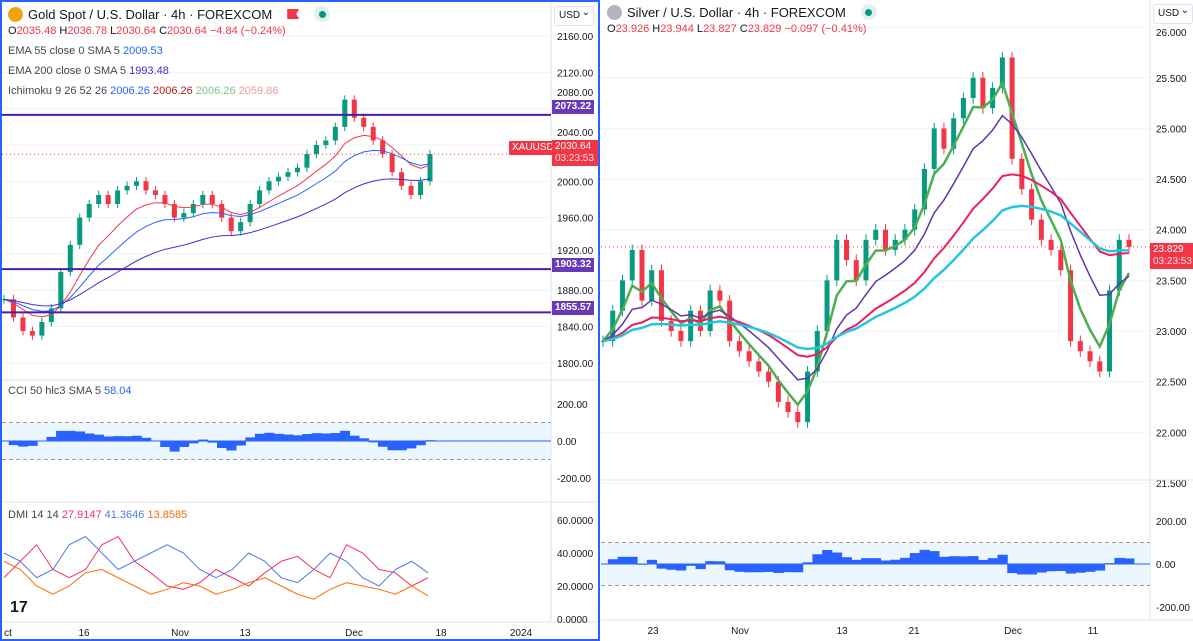  What do you see at coordinates (1171, 33) in the screenshot?
I see `price-tick: 26.000` at bounding box center [1171, 33].